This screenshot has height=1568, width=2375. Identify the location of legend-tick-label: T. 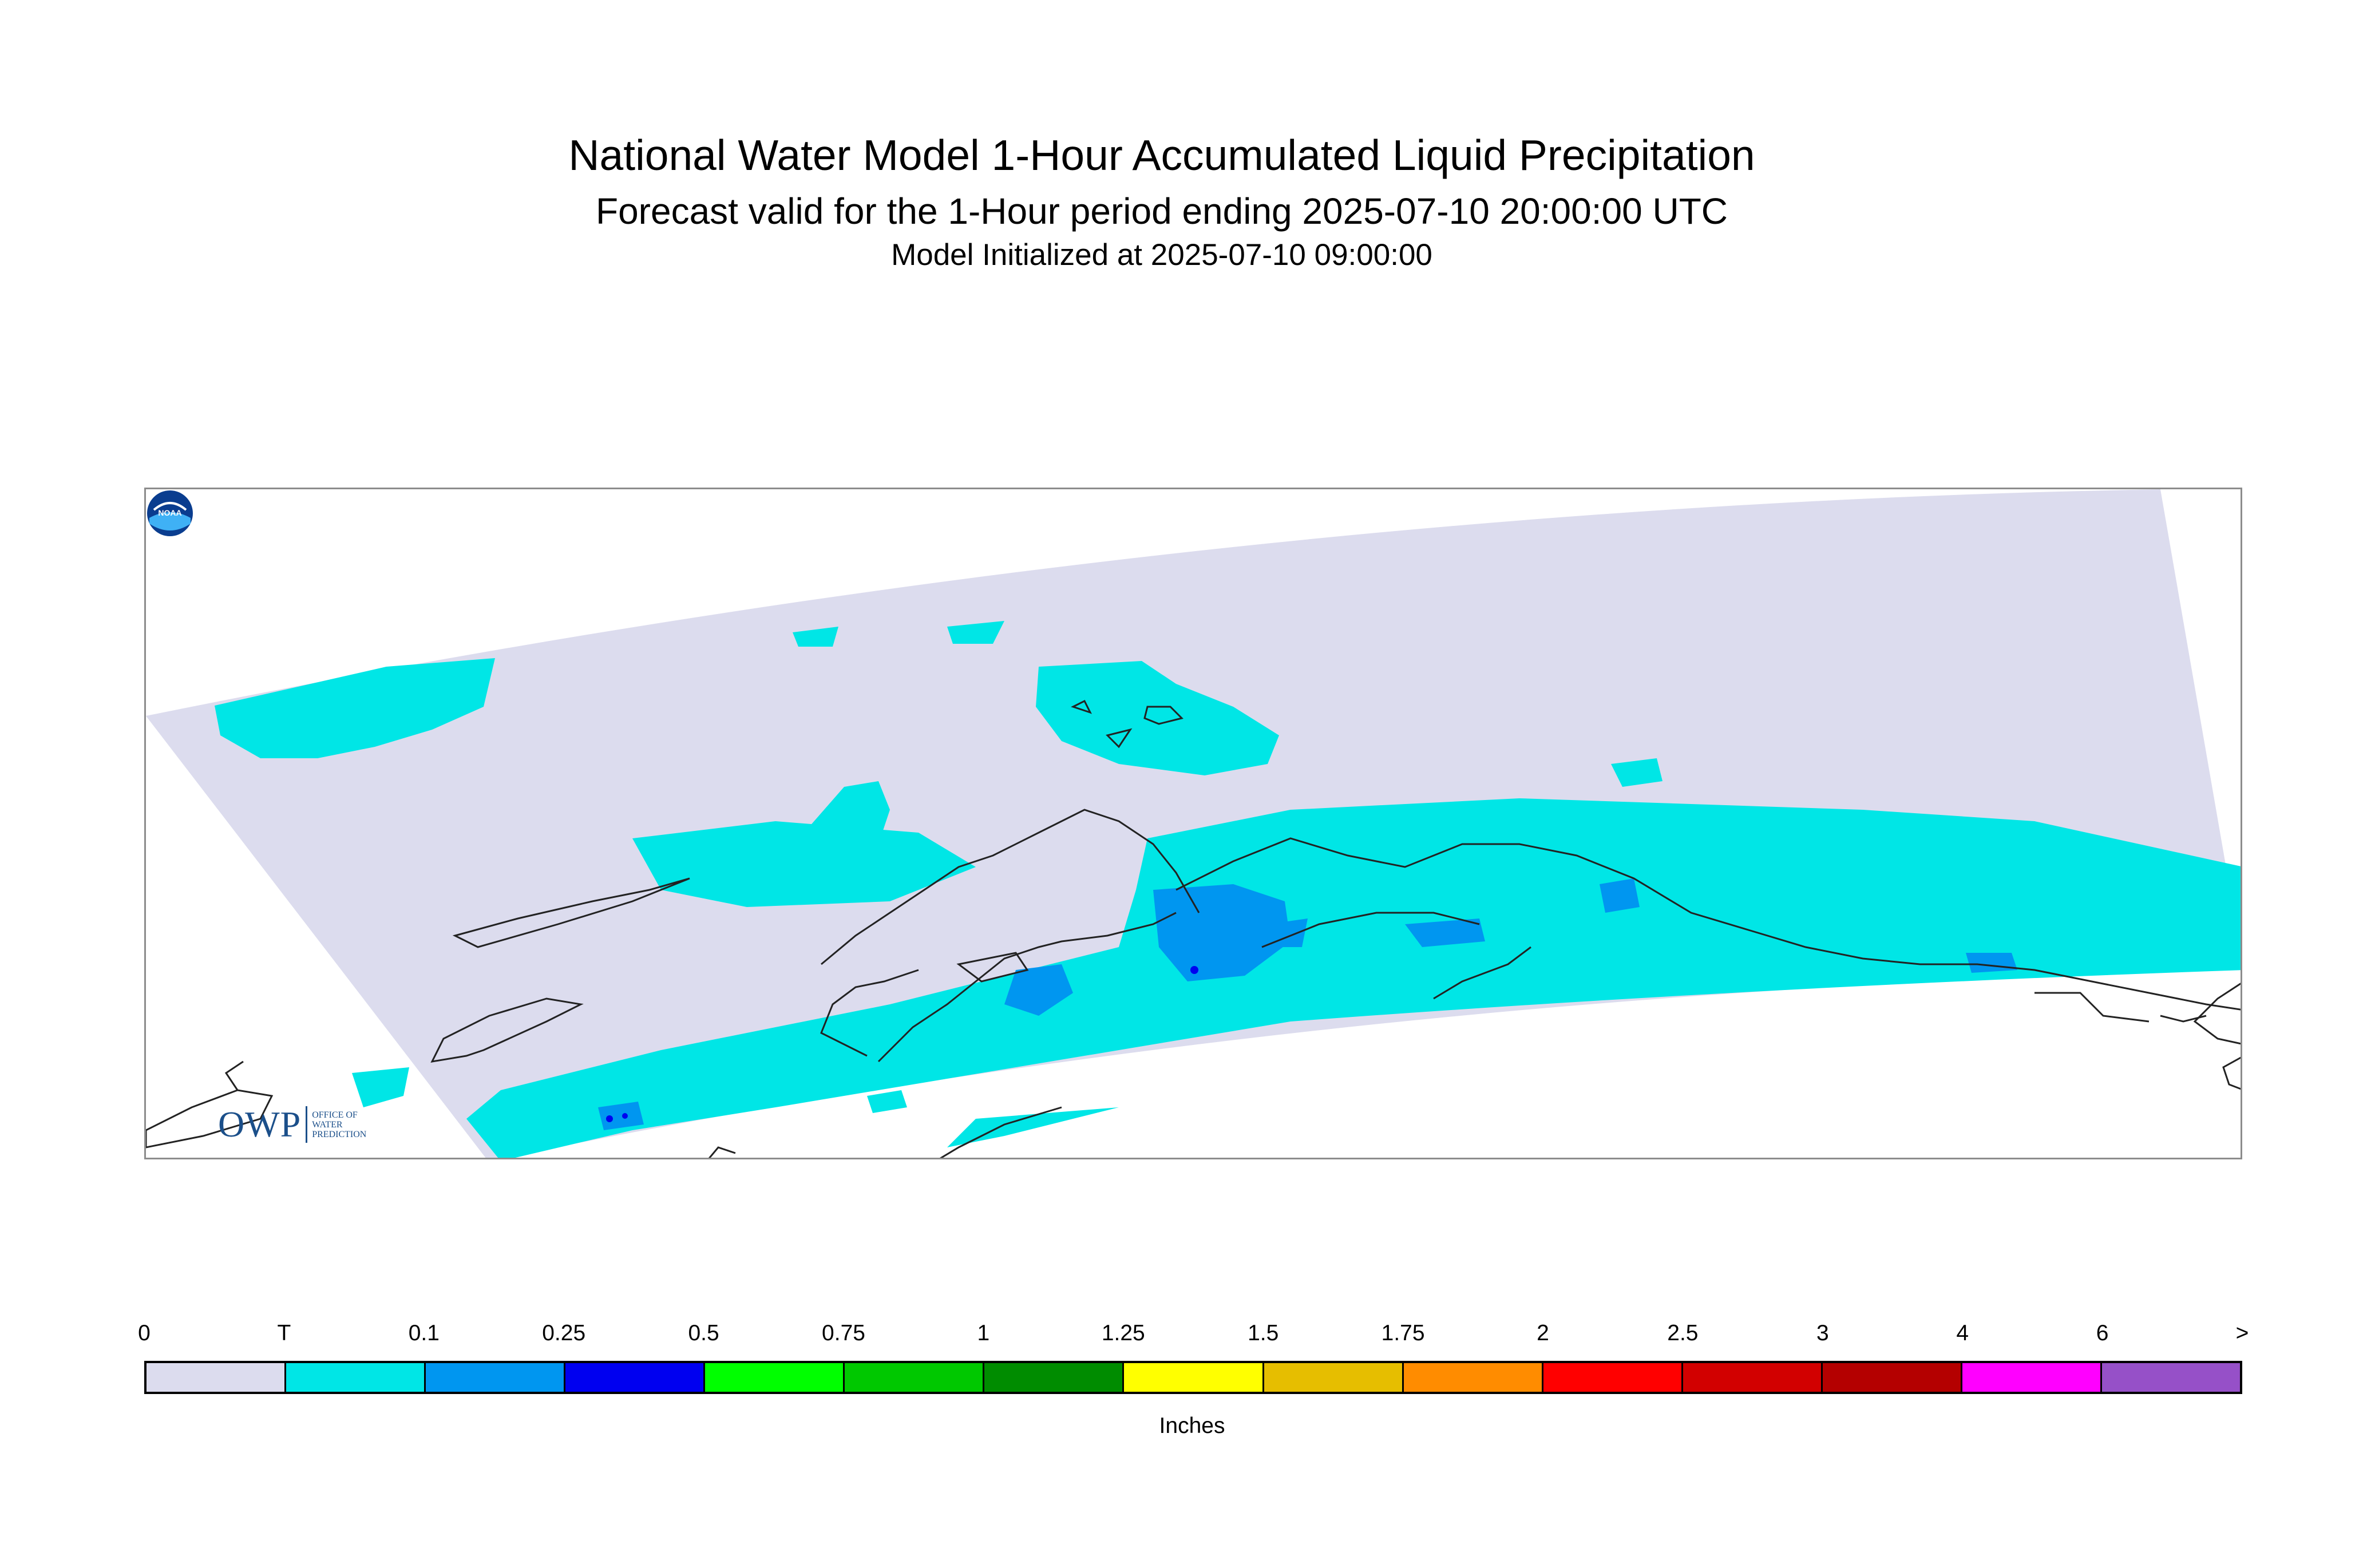
(284, 1333).